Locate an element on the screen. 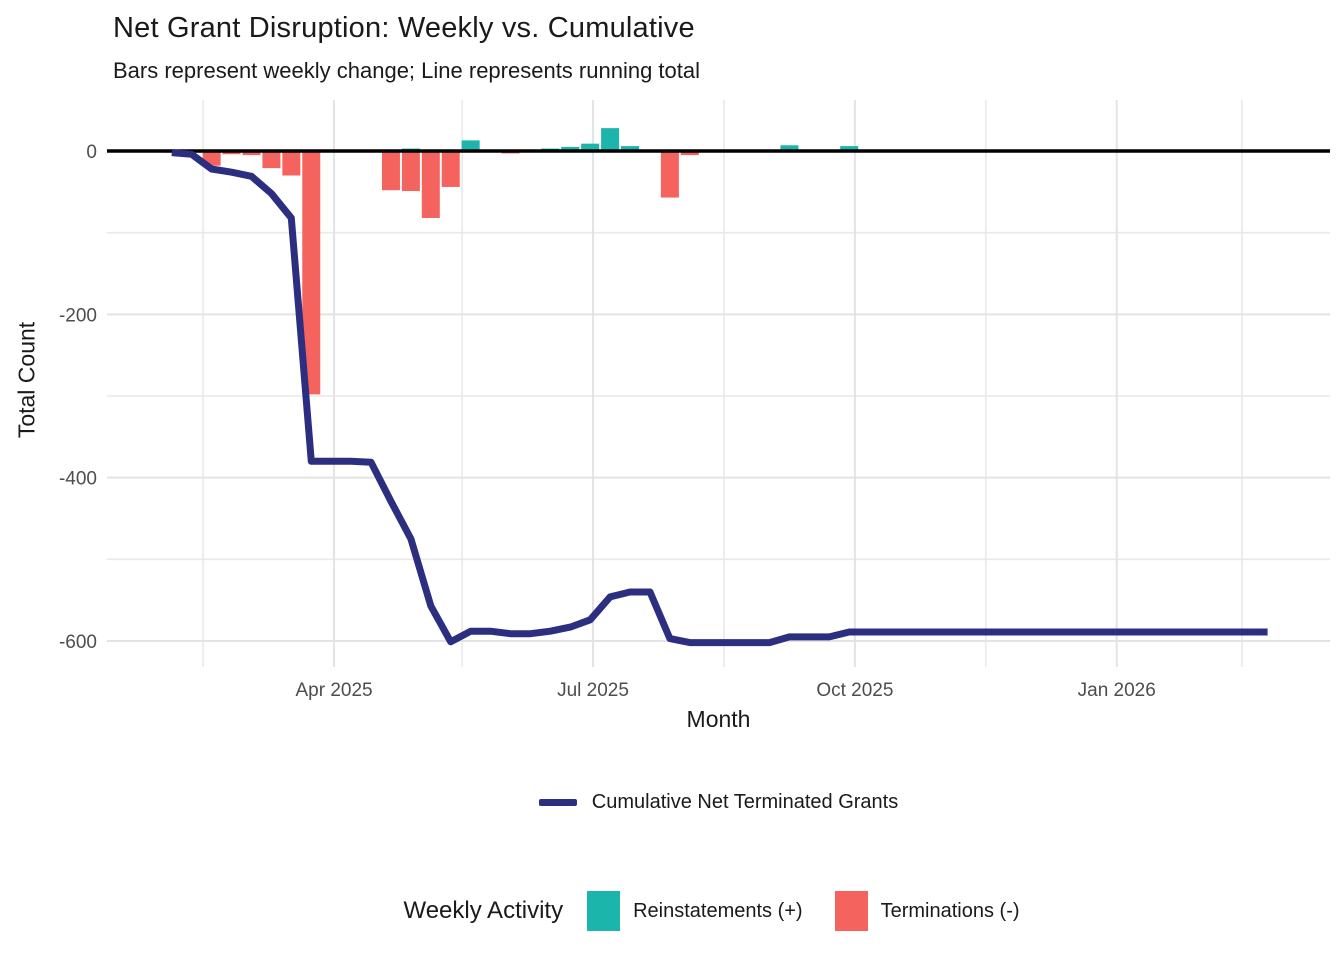  y-axis-title: Total Count is located at coordinates (26, 380).